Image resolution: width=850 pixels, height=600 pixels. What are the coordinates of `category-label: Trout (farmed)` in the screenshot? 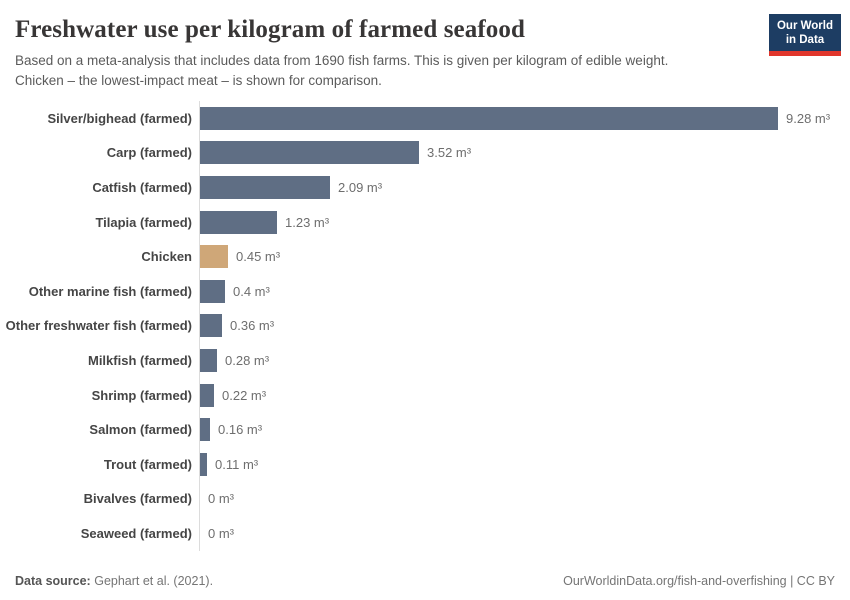 It's located at (147, 464).